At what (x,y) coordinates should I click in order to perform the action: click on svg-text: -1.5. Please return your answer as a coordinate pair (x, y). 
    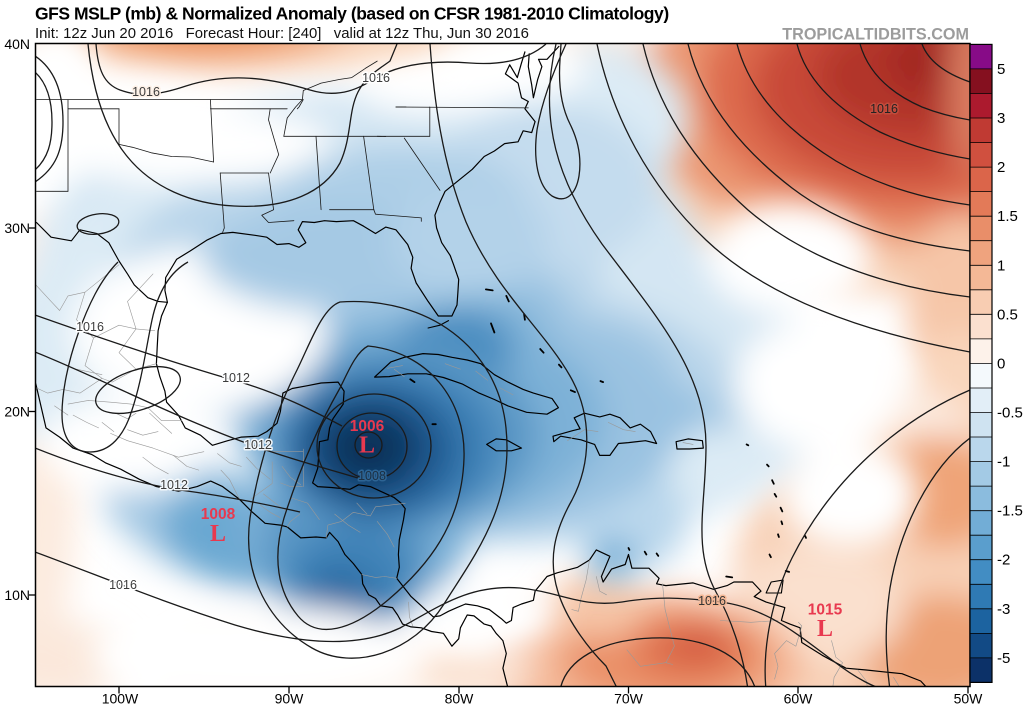
    Looking at the image, I should click on (1010, 511).